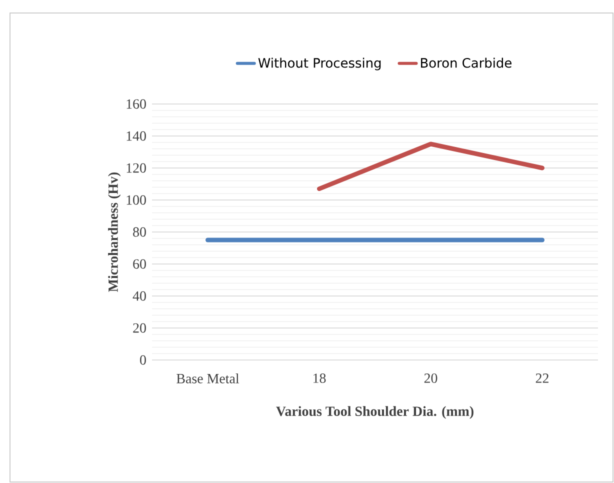 The width and height of the screenshot is (614, 483). Describe the element at coordinates (143, 360) in the screenshot. I see `y-tick-label: 0` at that location.